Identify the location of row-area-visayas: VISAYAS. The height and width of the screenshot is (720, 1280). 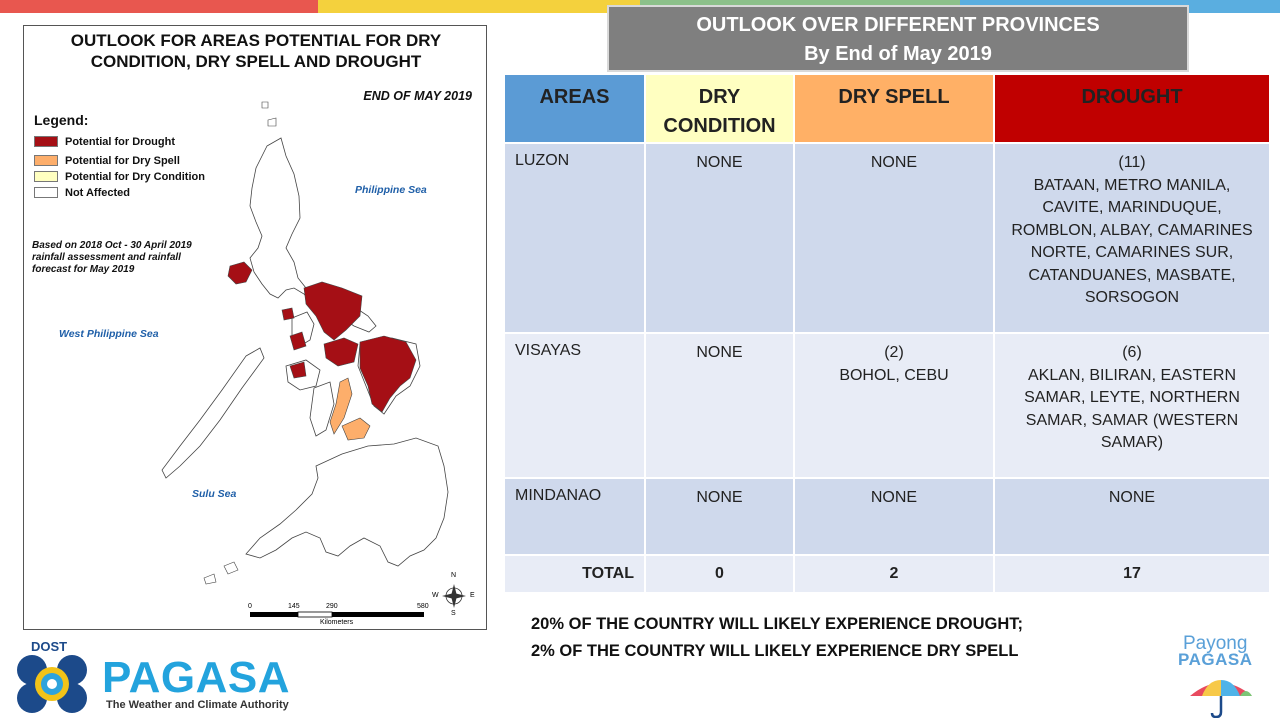
(574, 405).